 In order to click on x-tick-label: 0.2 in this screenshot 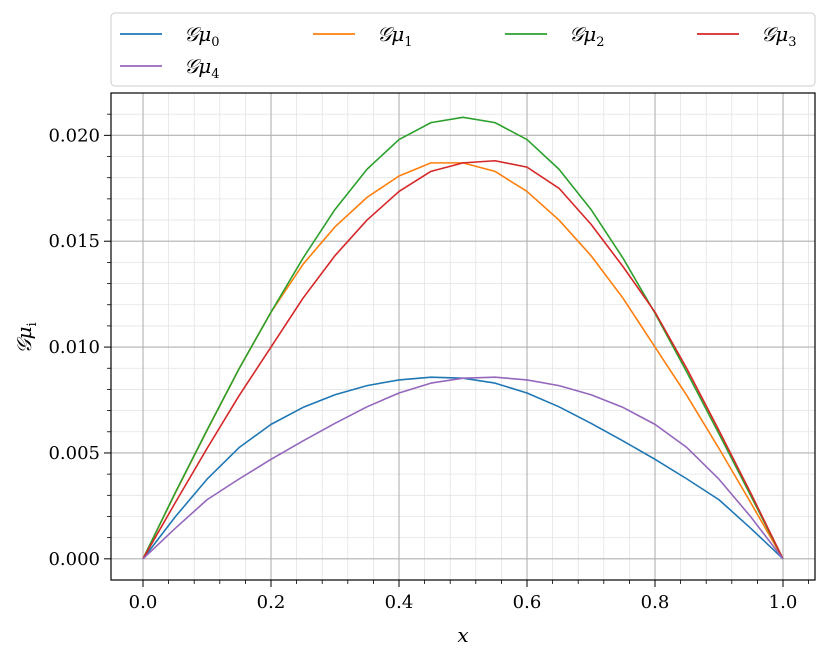, I will do `click(271, 602)`.